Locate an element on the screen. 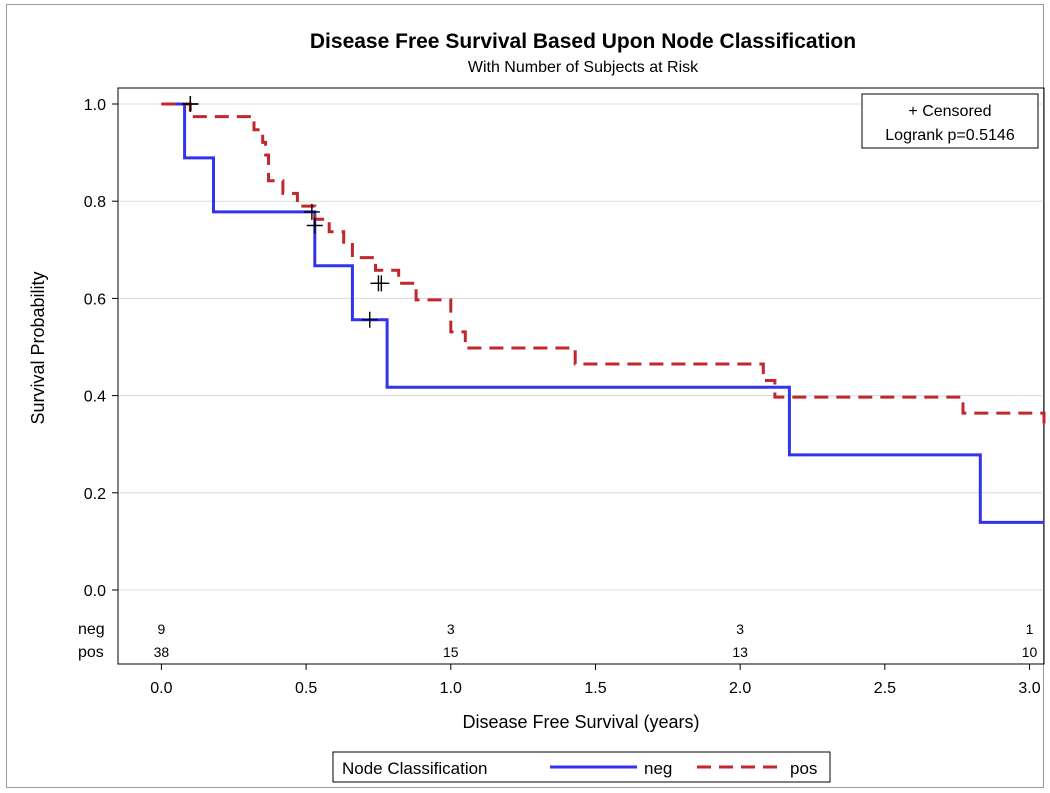 This screenshot has width=1050, height=793. legend-label-pos: pos is located at coordinates (803, 768).